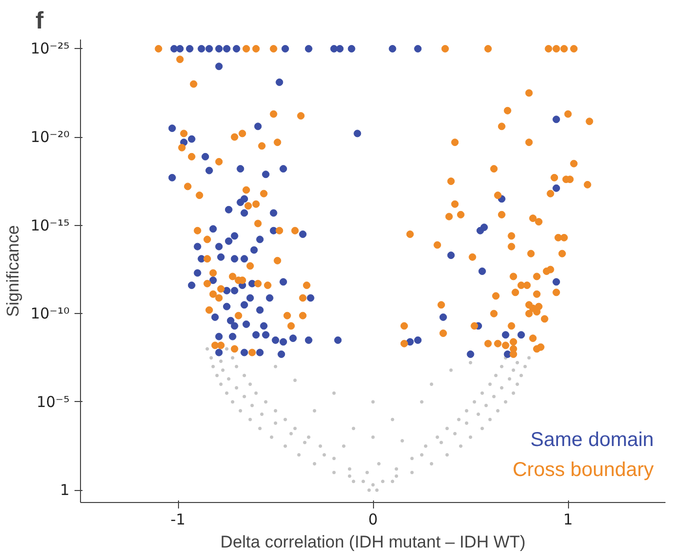 This screenshot has width=691, height=554. I want to click on x-axis-title: Delta correlation (IDH mutant – IDH WT), so click(373, 542).